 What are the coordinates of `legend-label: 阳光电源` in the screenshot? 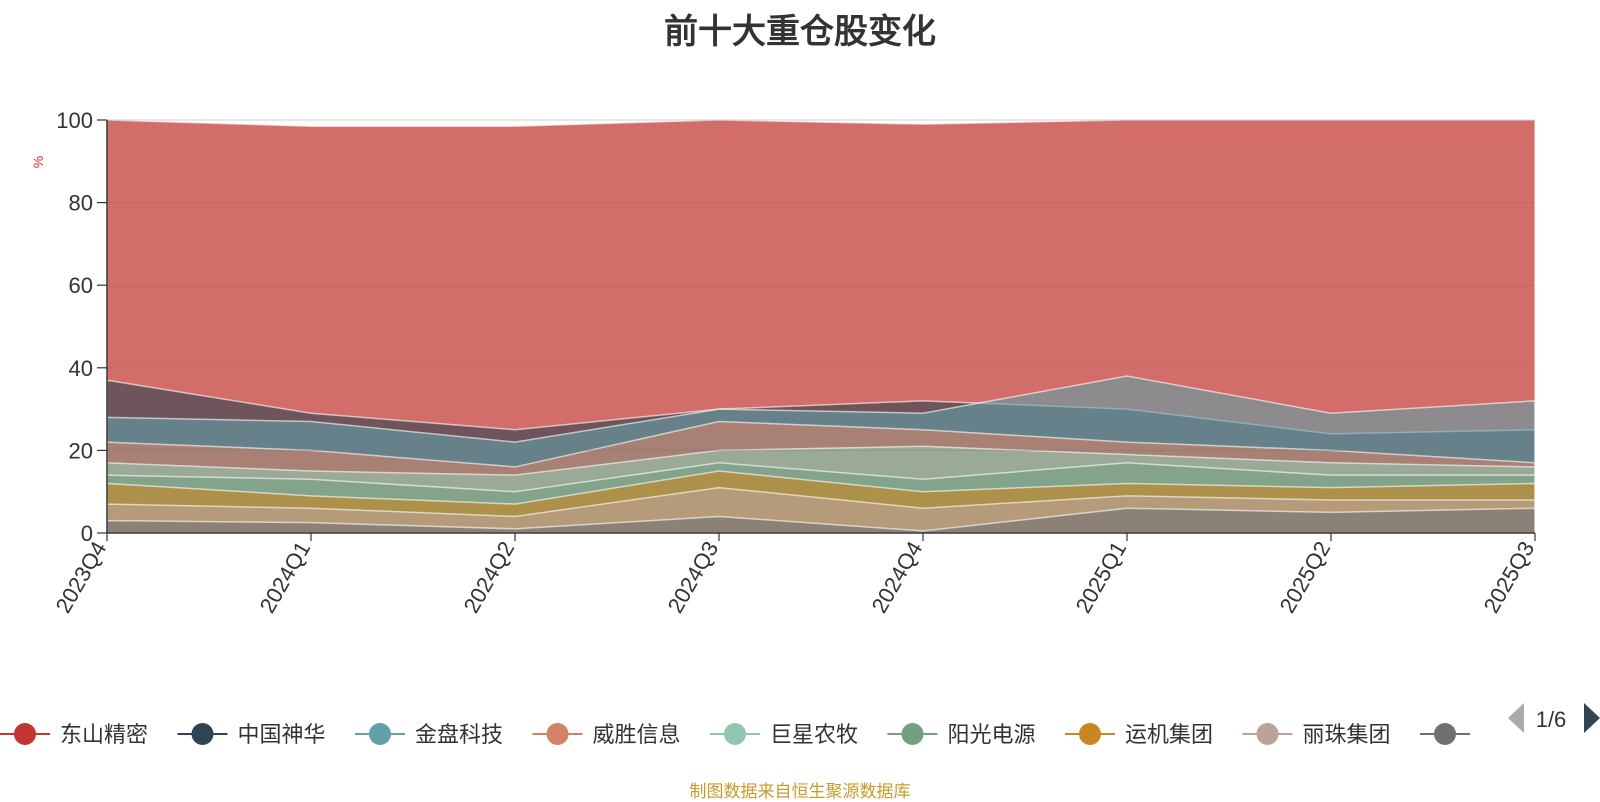 It's located at (992, 734).